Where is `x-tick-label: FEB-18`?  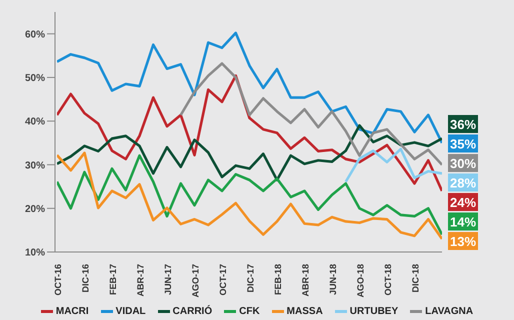
x-tick-label: FEB-18 is located at coordinates (278, 280).